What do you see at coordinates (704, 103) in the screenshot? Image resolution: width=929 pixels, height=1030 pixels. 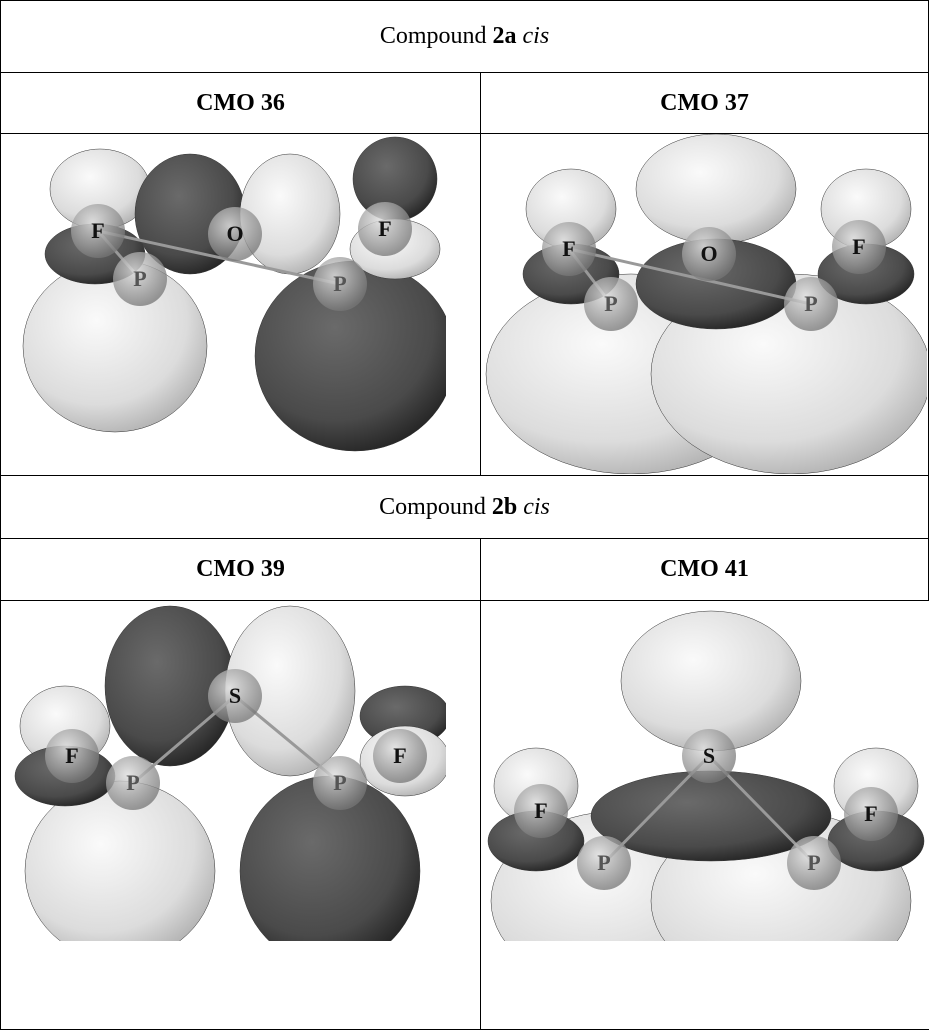 I see `panel-header: CMO 37` at bounding box center [704, 103].